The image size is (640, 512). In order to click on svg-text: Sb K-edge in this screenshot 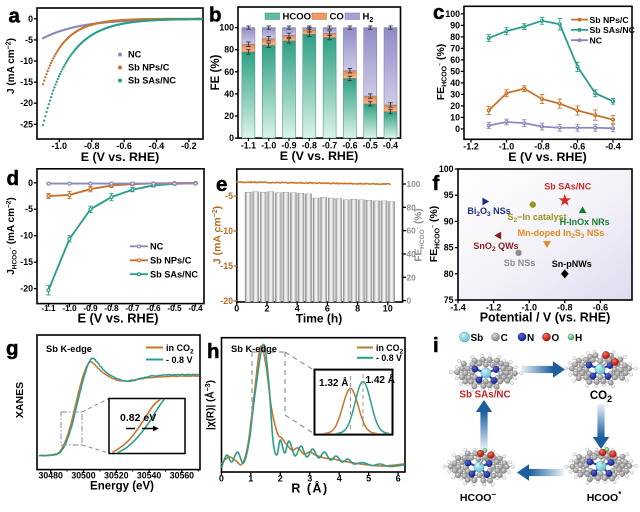, I will do `click(254, 349)`.